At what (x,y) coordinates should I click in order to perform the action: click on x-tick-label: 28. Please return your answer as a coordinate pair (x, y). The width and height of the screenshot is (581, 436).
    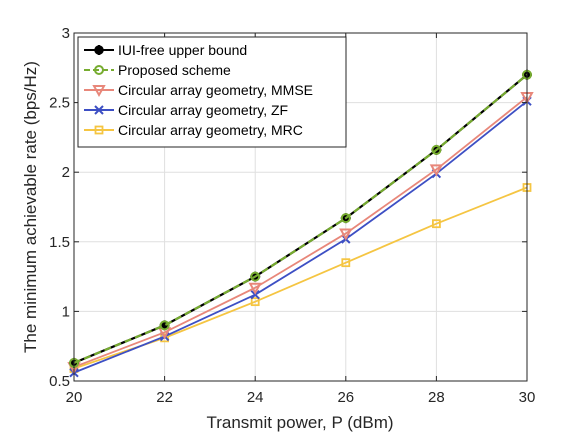
    Looking at the image, I should click on (436, 397).